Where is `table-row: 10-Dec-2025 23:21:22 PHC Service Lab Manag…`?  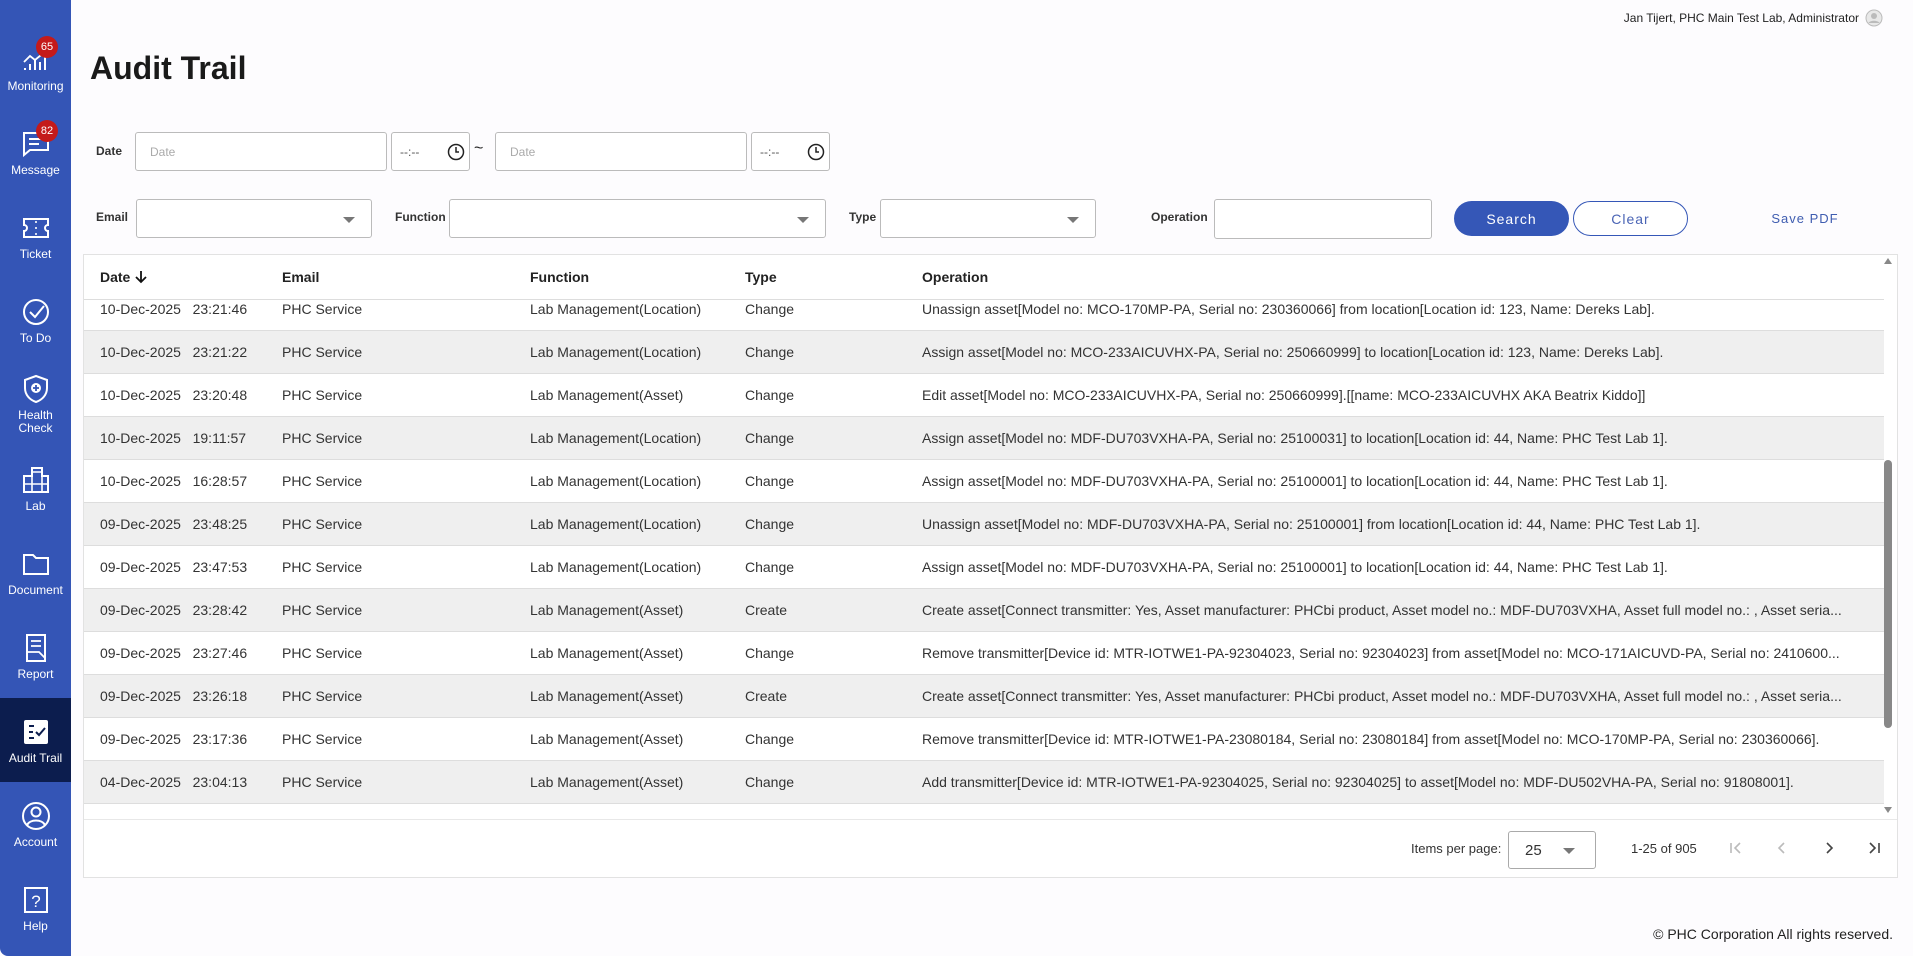 table-row: 10-Dec-2025 23:21:22 PHC Service Lab Manag… is located at coordinates (984, 352).